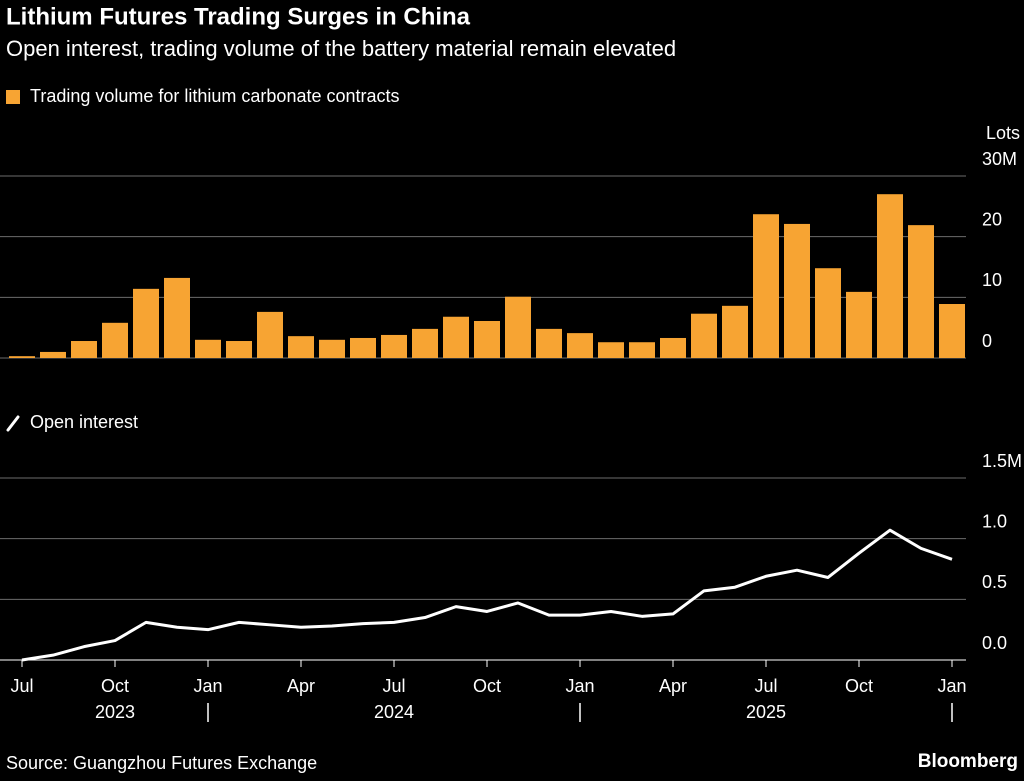  Describe the element at coordinates (161, 763) in the screenshot. I see `source-note: Source: Guangzhou Futures Exchange` at that location.